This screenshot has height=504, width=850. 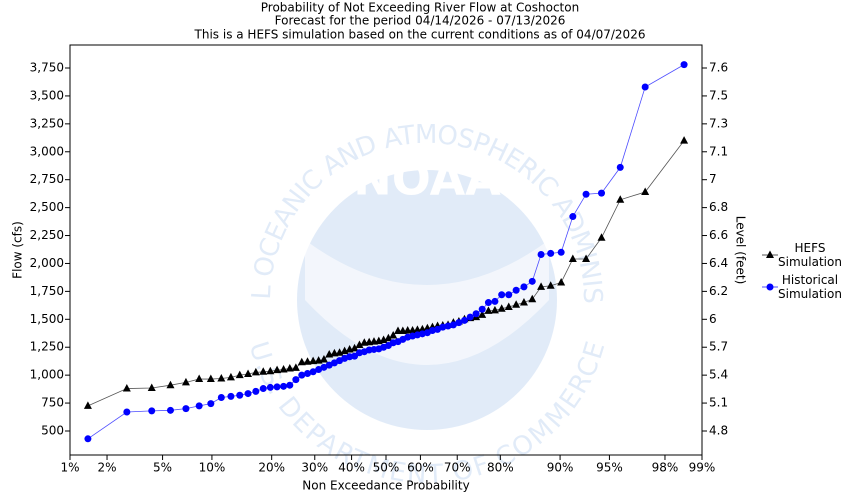 What do you see at coordinates (718, 347) in the screenshot?
I see `y2-tick-label: 5.7` at bounding box center [718, 347].